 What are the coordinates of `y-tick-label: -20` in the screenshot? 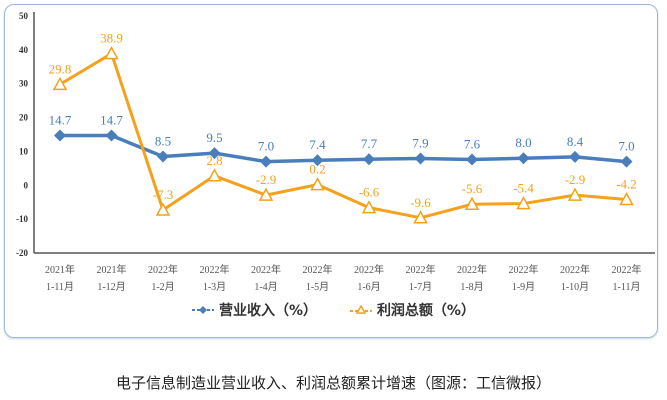 It's located at (22, 253).